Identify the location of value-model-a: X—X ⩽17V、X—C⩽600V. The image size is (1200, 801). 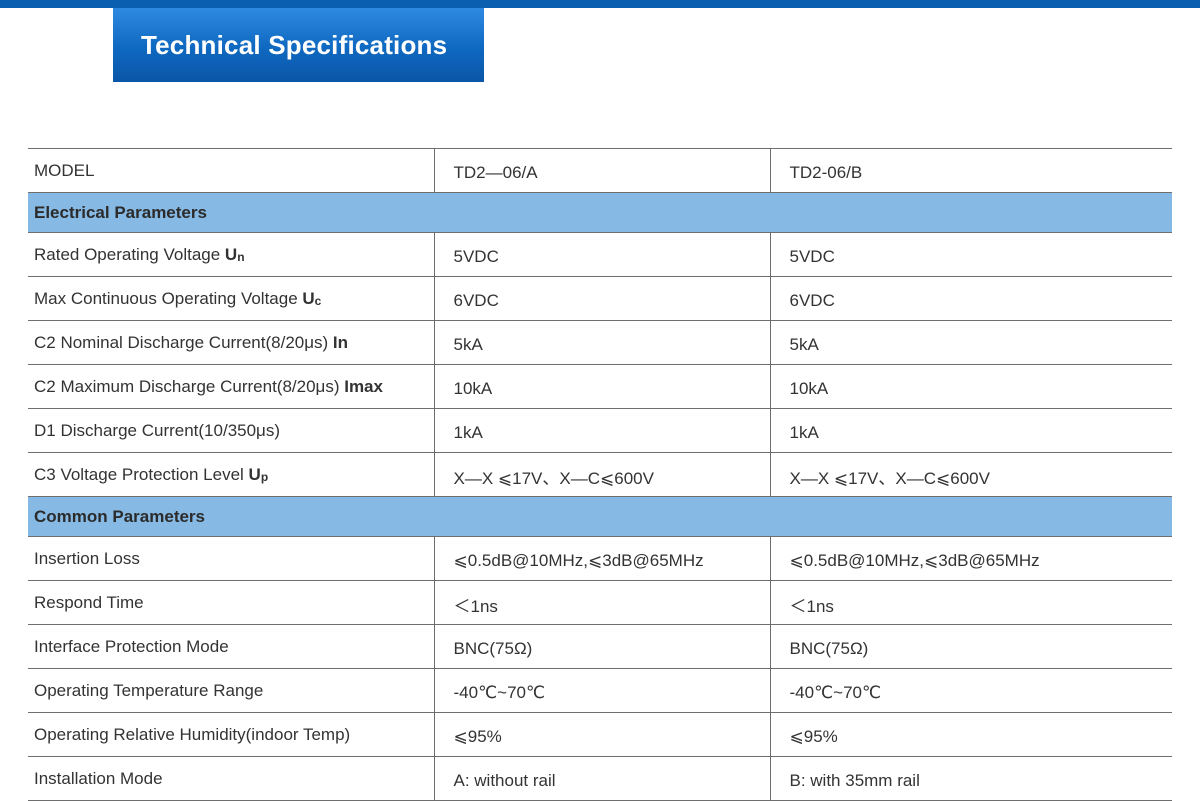
(601, 474).